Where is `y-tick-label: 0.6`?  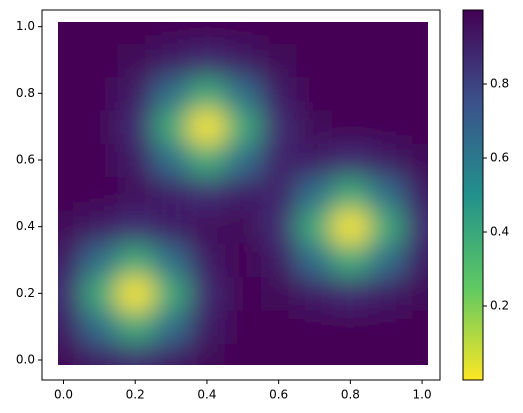 y-tick-label: 0.6 is located at coordinates (25, 160).